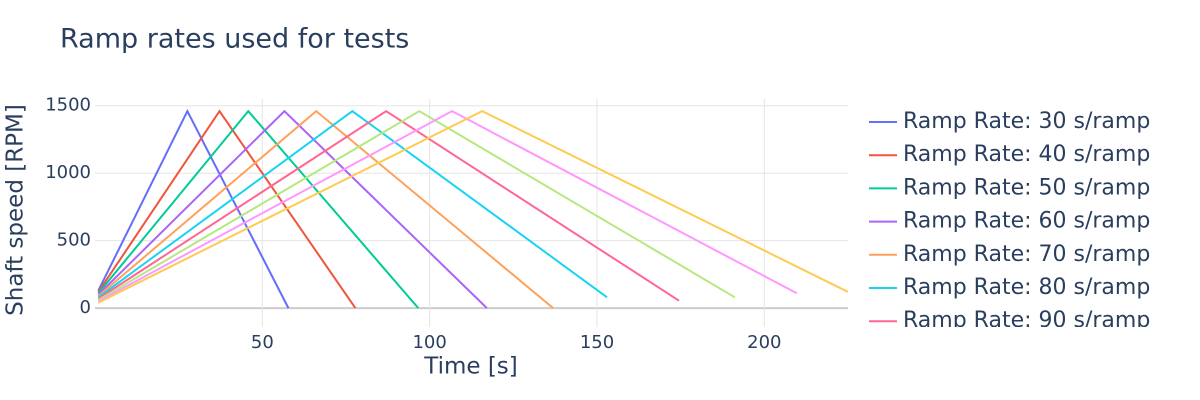 Image resolution: width=1200 pixels, height=400 pixels. I want to click on y-tick-label: 500, so click(74, 240).